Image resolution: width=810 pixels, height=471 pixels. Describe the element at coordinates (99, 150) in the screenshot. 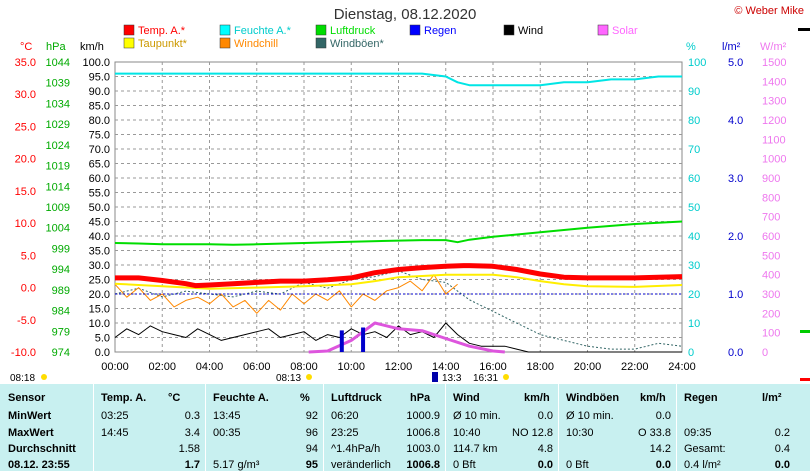

I see `kmh-tick-label: 70.0` at that location.